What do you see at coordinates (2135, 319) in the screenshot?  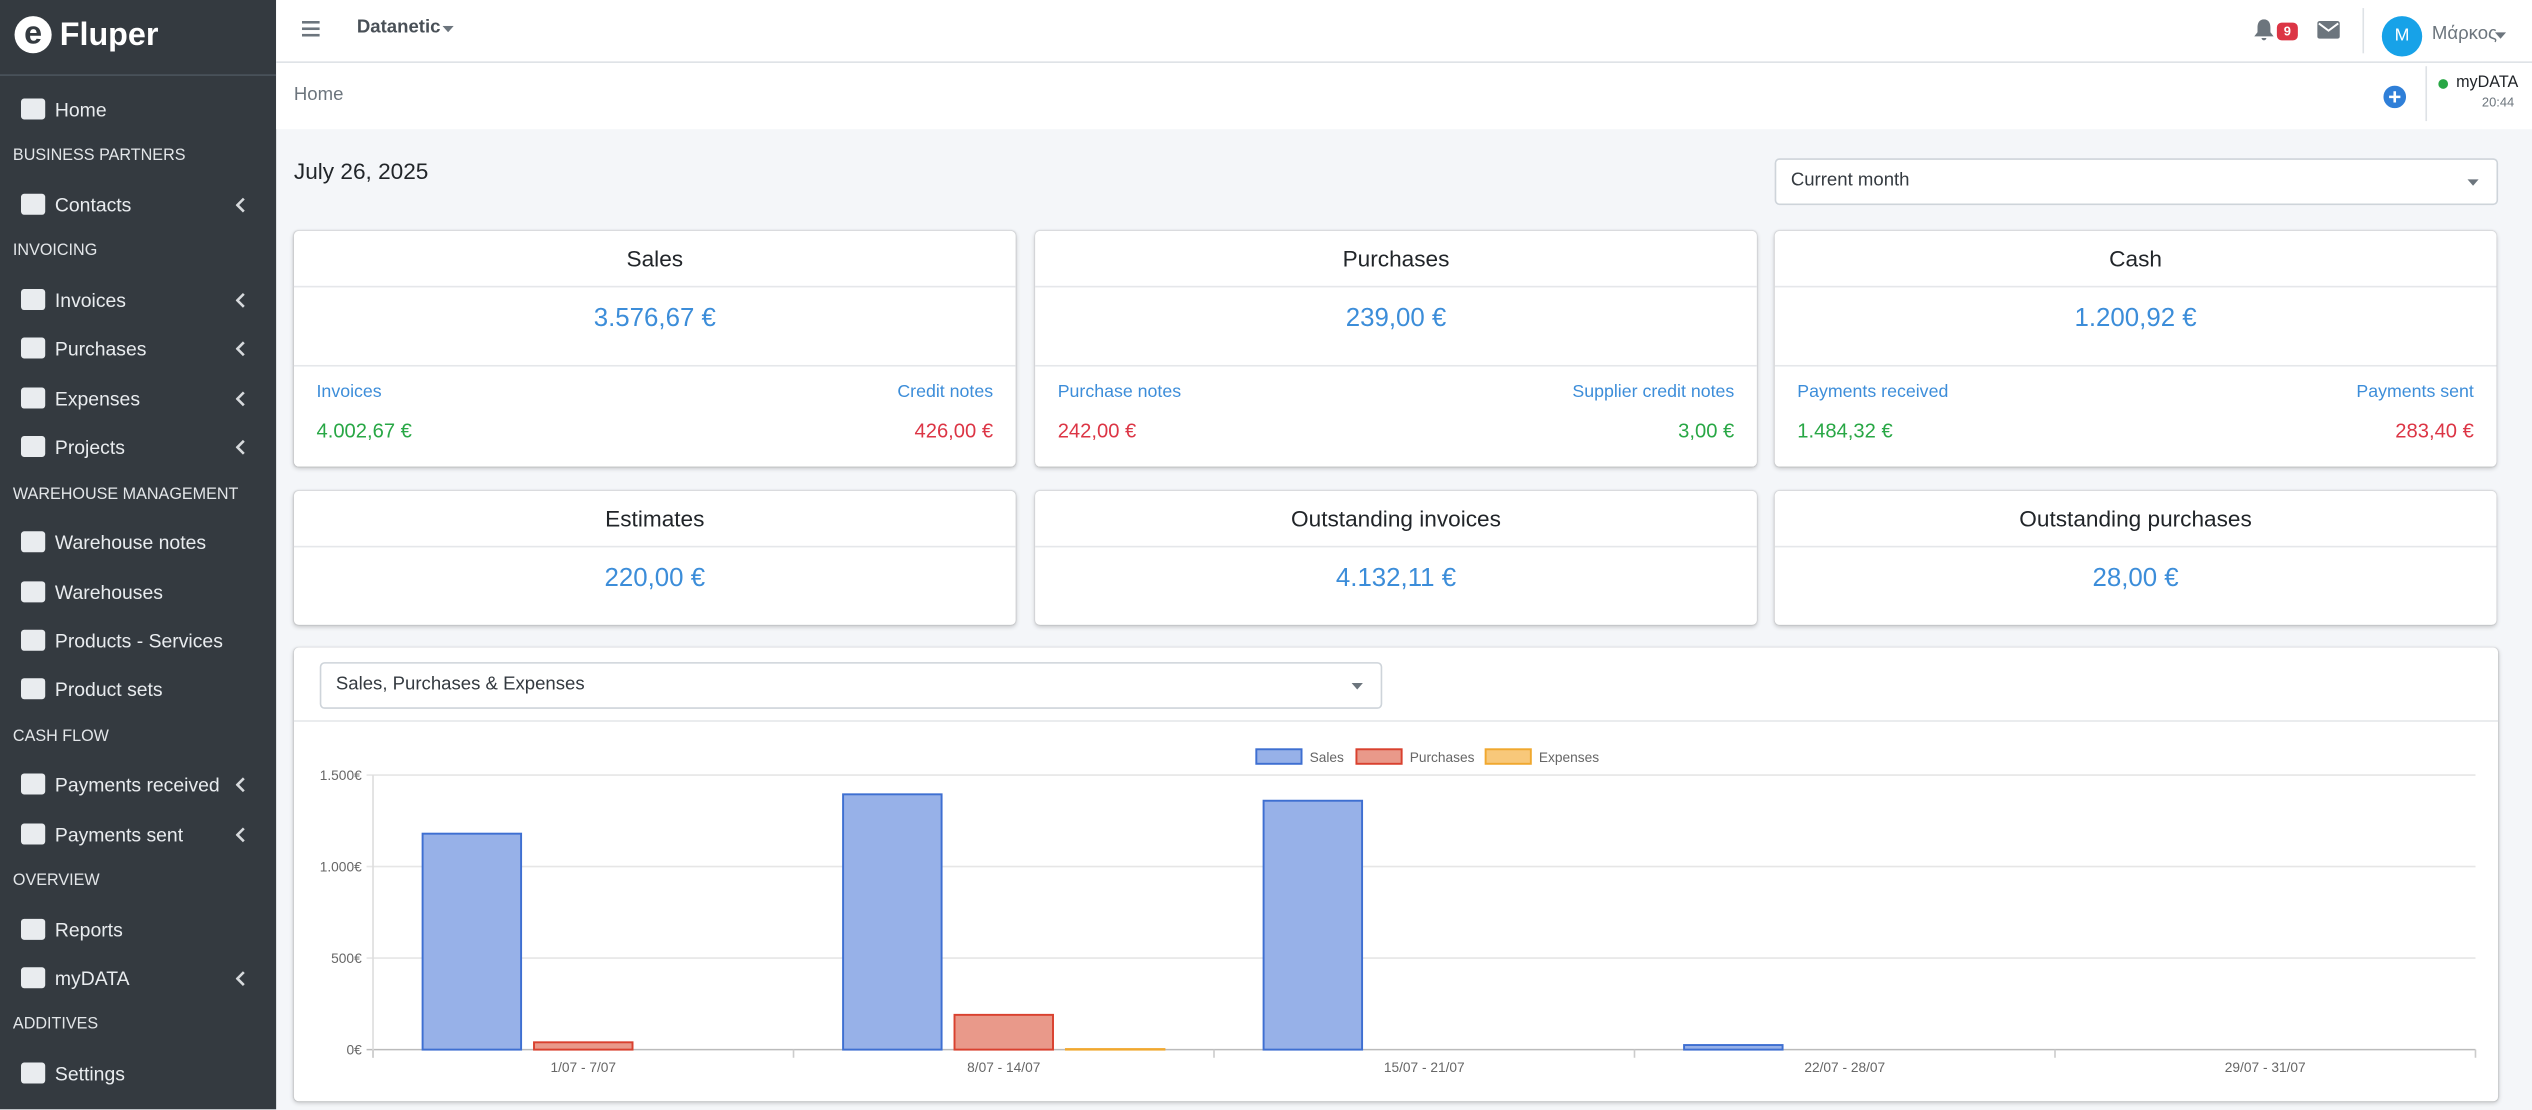 I see `card-value: 1.200,92 €` at bounding box center [2135, 319].